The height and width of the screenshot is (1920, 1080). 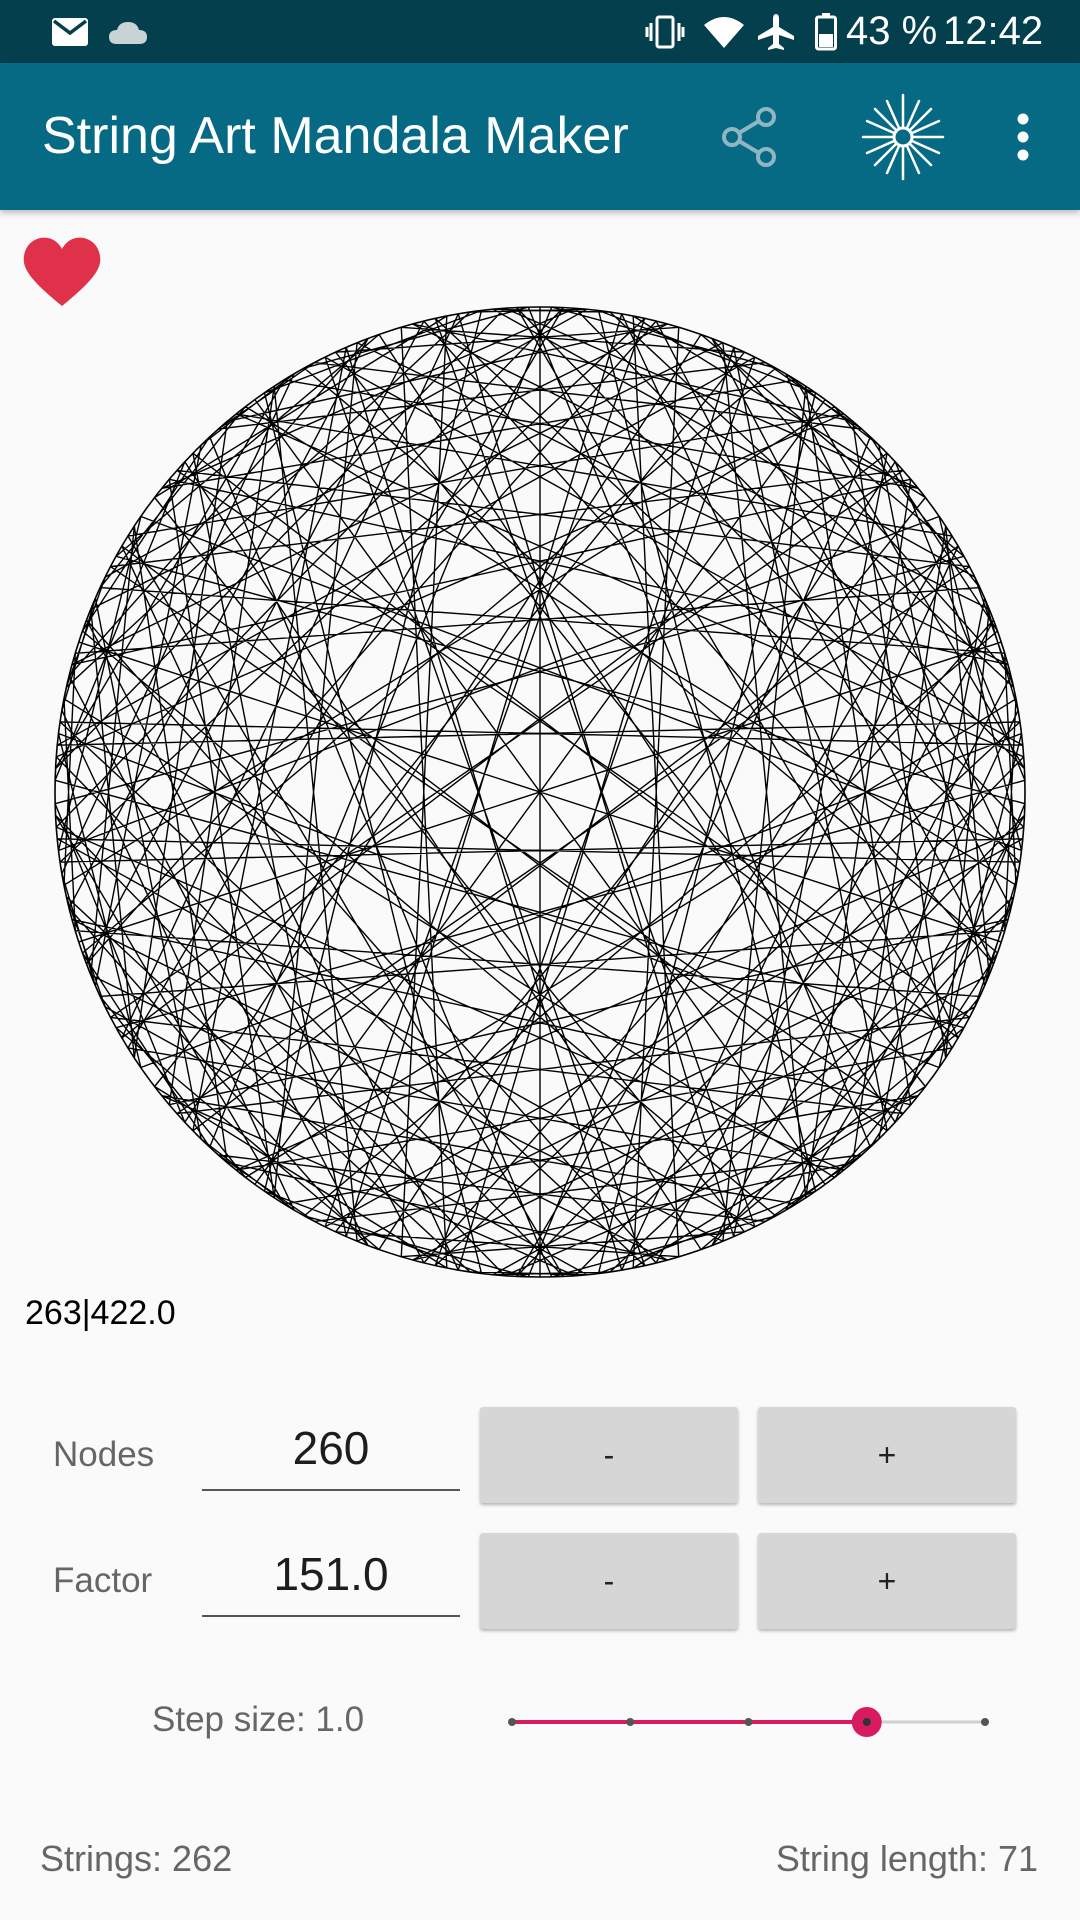 I want to click on overflow-menu-button, so click(x=1022, y=136).